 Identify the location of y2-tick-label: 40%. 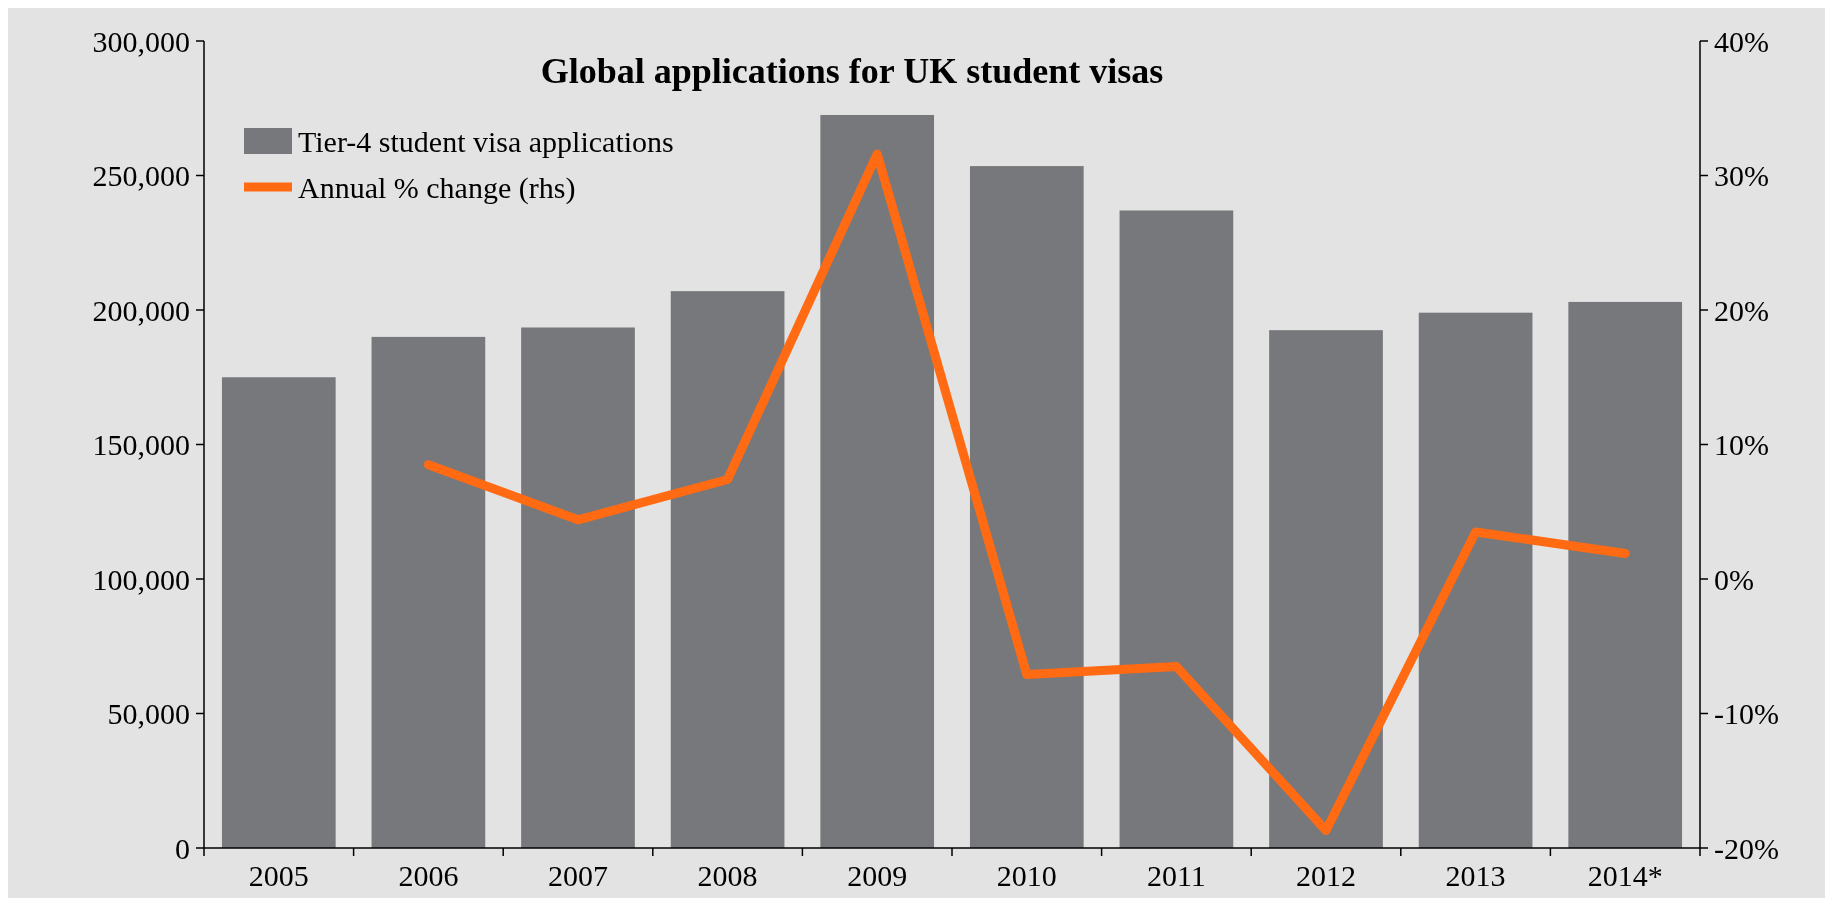
(1741, 41).